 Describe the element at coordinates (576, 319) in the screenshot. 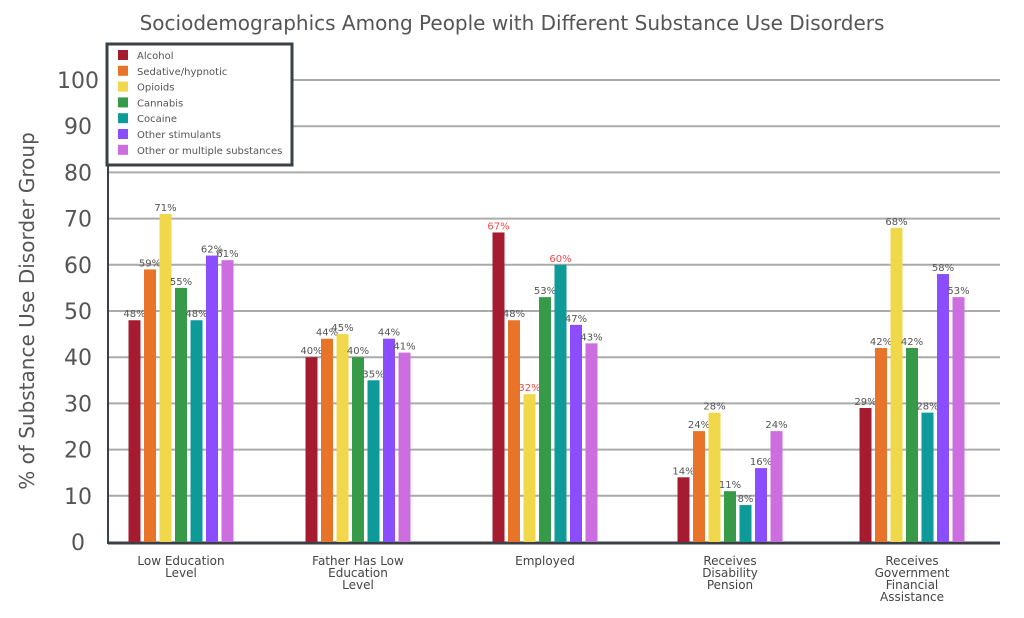

I see `data-label: 47%` at that location.